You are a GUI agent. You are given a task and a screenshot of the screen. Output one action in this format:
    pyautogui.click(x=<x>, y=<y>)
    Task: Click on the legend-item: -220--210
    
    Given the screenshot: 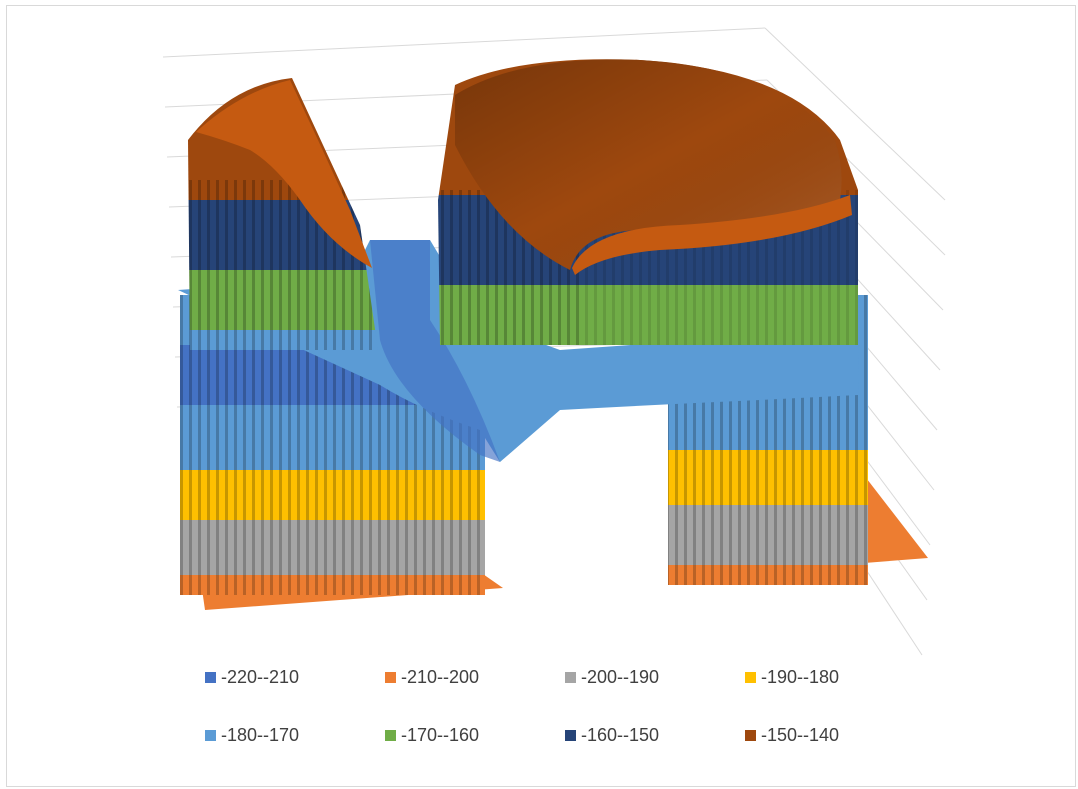 What is the action you would take?
    pyautogui.click(x=295, y=677)
    